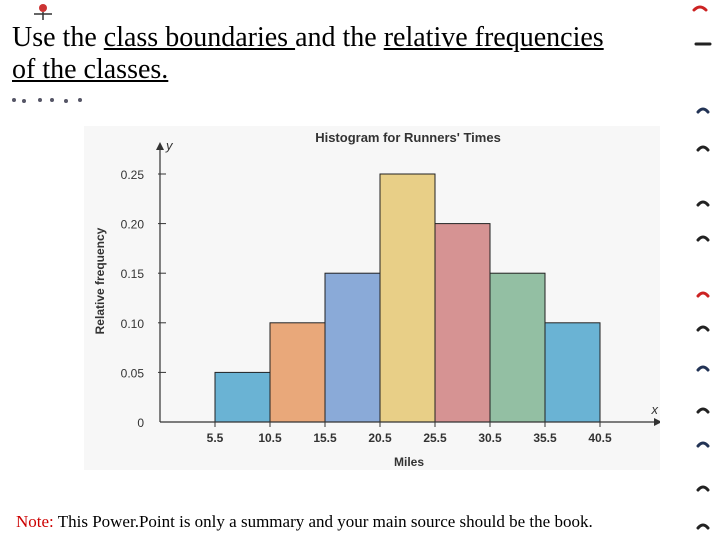 This screenshot has height=540, width=720. I want to click on title-line-2: of the classes., so click(90, 69).